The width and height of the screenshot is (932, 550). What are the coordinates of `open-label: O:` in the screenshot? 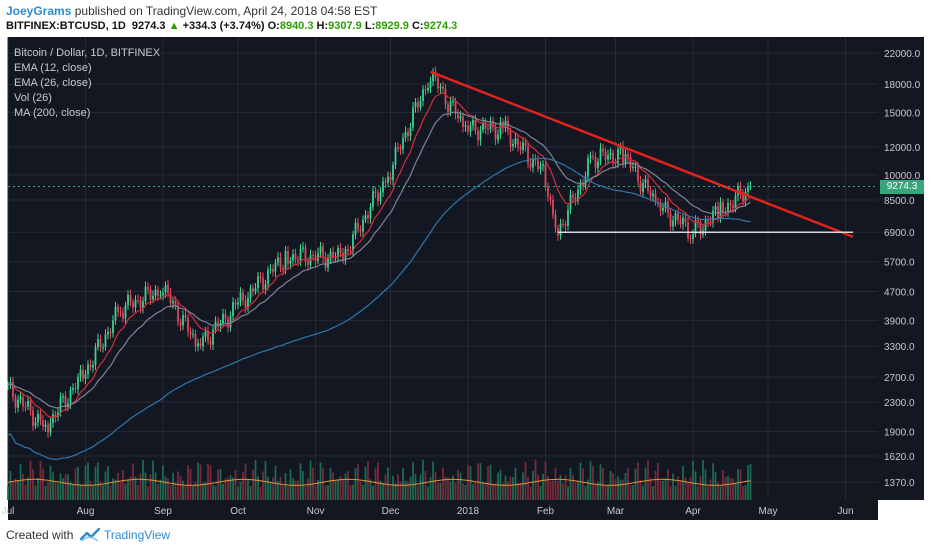 It's located at (273, 26).